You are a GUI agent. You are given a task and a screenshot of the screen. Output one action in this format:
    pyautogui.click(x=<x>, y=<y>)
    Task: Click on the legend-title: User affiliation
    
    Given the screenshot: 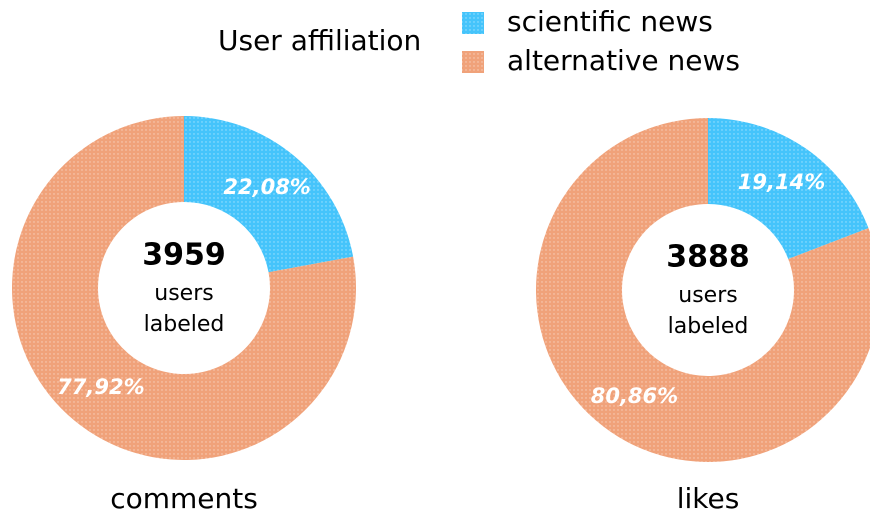 What is the action you would take?
    pyautogui.click(x=319, y=40)
    